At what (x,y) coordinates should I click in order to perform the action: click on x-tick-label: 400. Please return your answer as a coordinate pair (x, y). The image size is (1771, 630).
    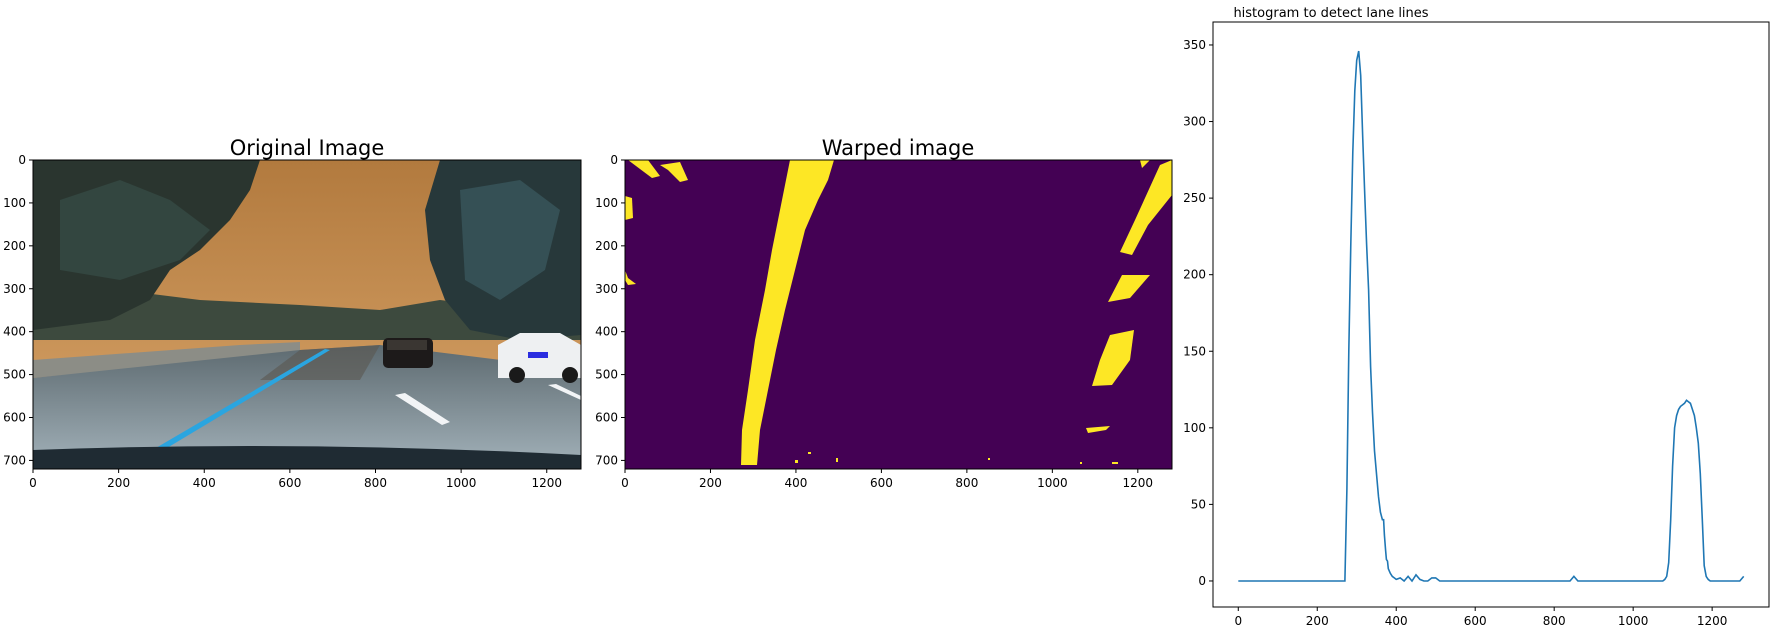
    Looking at the image, I should click on (1396, 621).